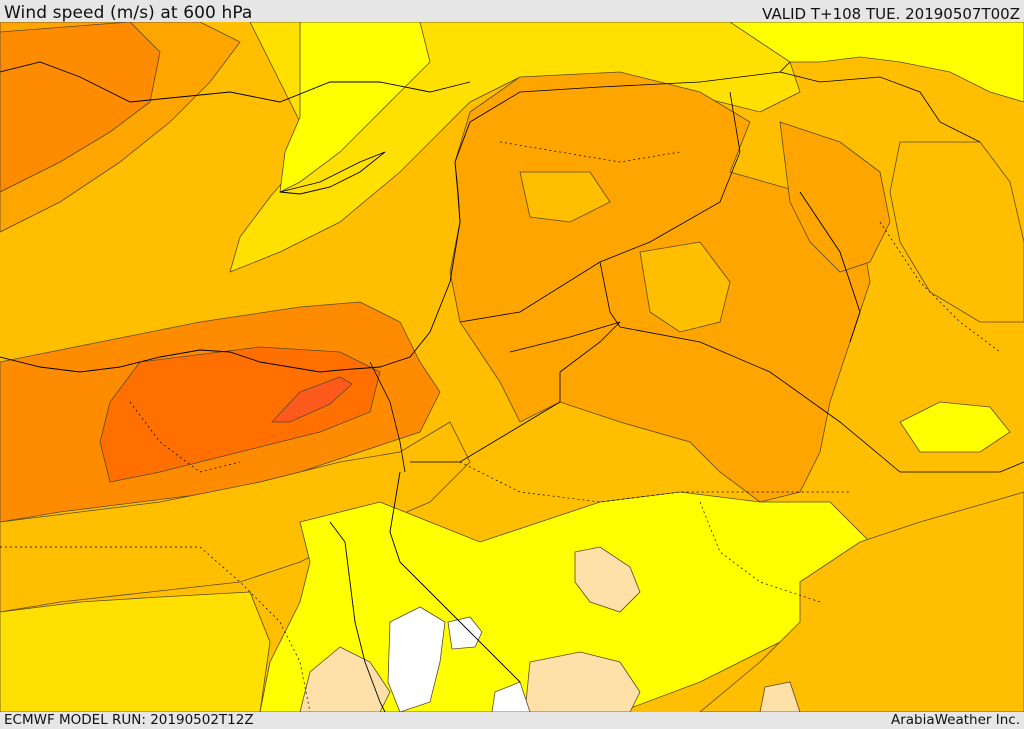  I want to click on field-gold-patch2, so click(685, 287).